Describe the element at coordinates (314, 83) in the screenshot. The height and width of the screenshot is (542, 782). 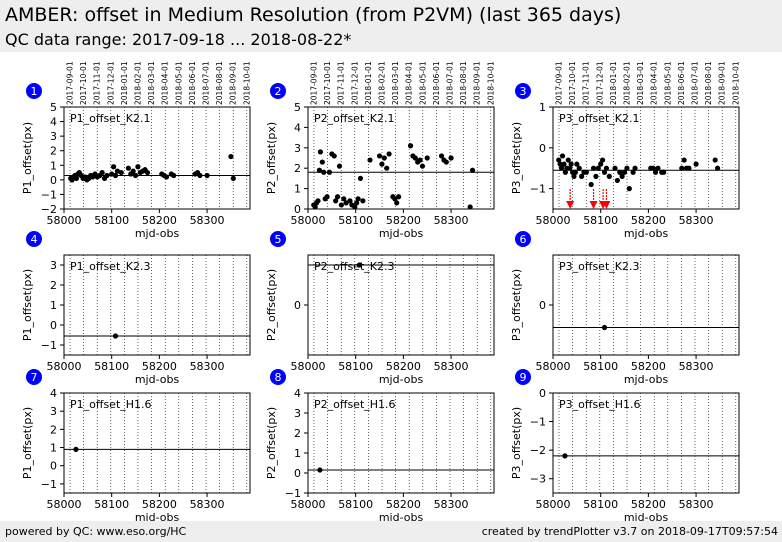
I see `date-tick-label: 2017-09-01` at that location.